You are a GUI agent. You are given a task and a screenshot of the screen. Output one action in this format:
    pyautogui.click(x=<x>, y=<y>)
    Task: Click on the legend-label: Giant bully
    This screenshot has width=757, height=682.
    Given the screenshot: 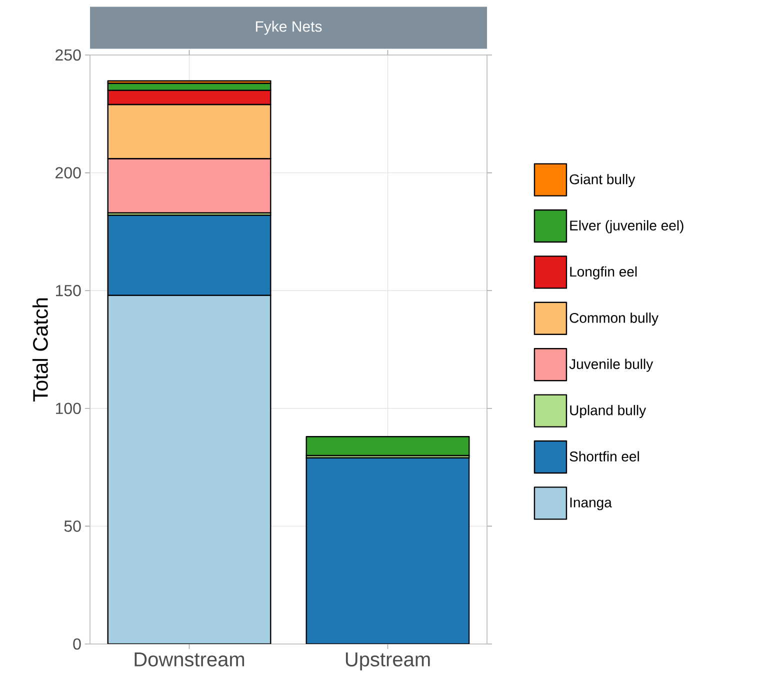 What is the action you would take?
    pyautogui.click(x=603, y=181)
    